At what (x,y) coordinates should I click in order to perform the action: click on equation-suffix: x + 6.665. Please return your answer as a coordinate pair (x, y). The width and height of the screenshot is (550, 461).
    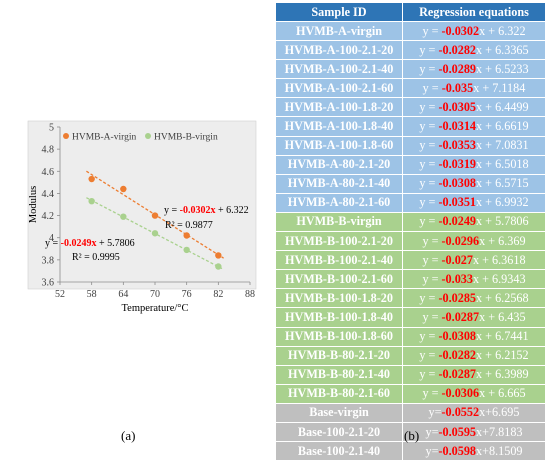
    Looking at the image, I should click on (502, 393).